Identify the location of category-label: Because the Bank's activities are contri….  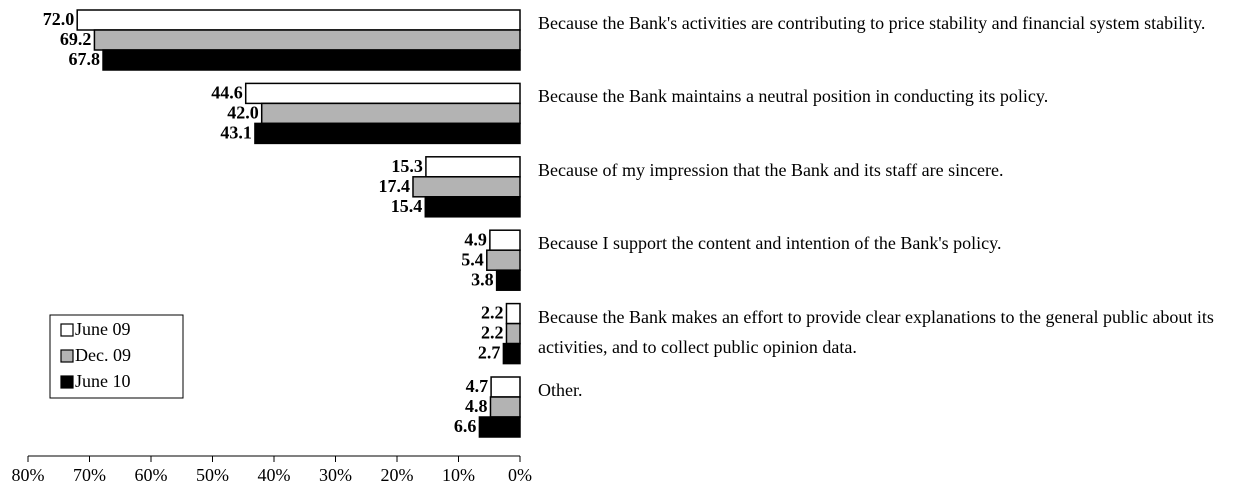
(872, 23).